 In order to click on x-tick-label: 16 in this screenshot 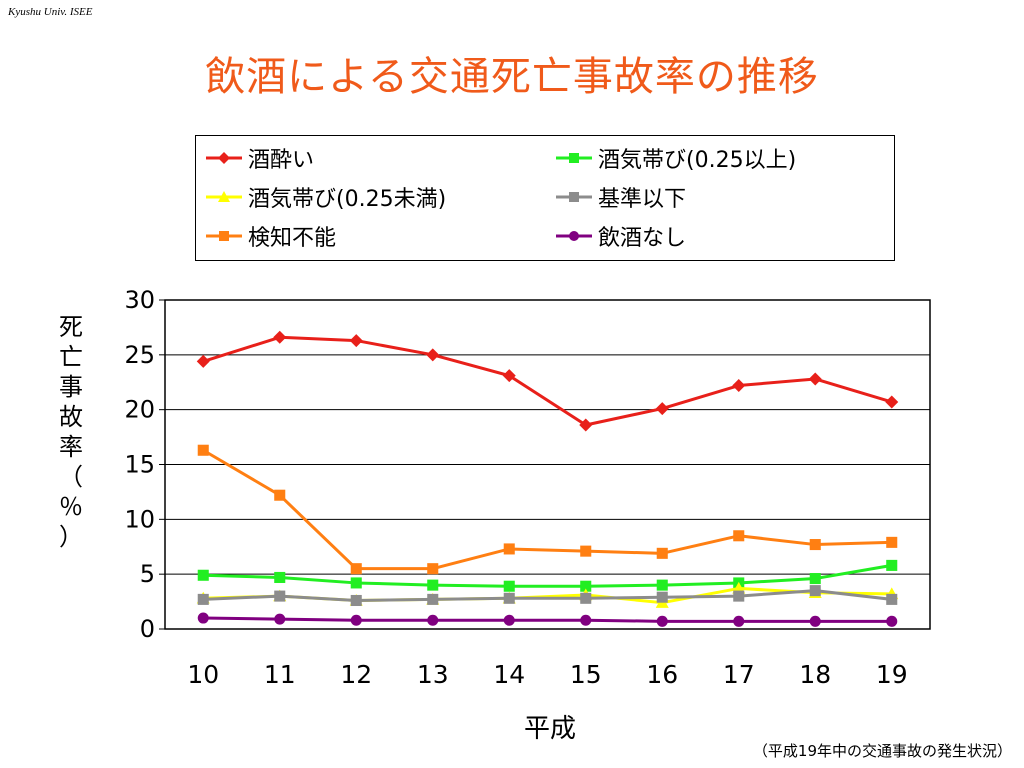, I will do `click(662, 674)`.